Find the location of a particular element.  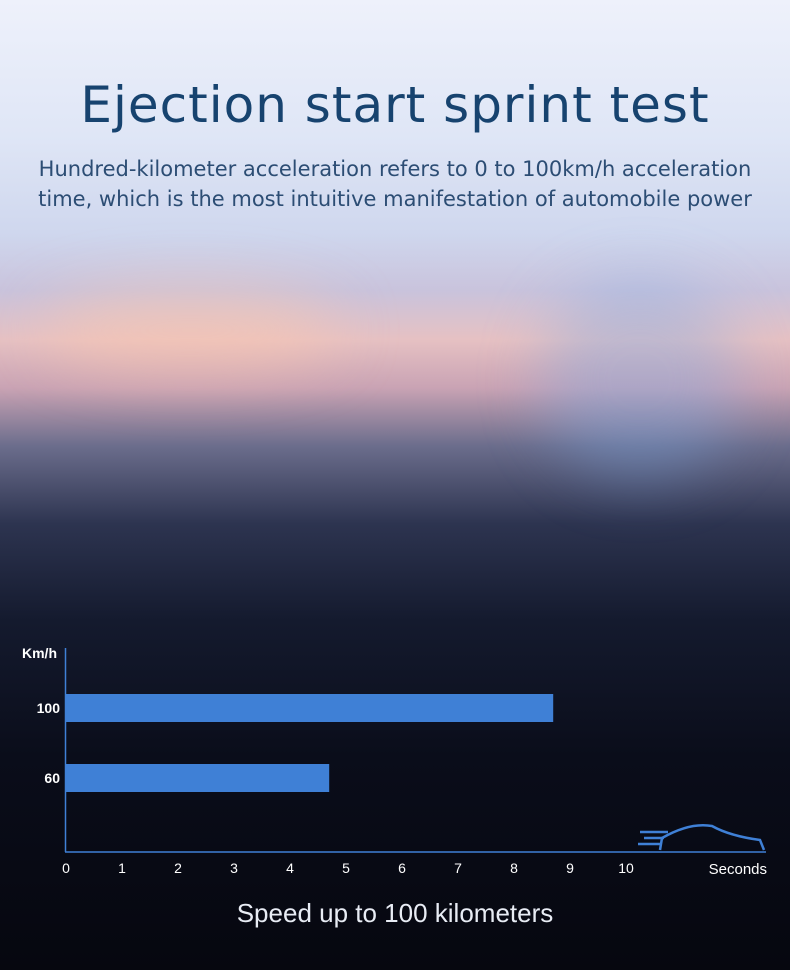

chart-caption: Speed up to 100 kilometers is located at coordinates (395, 913).